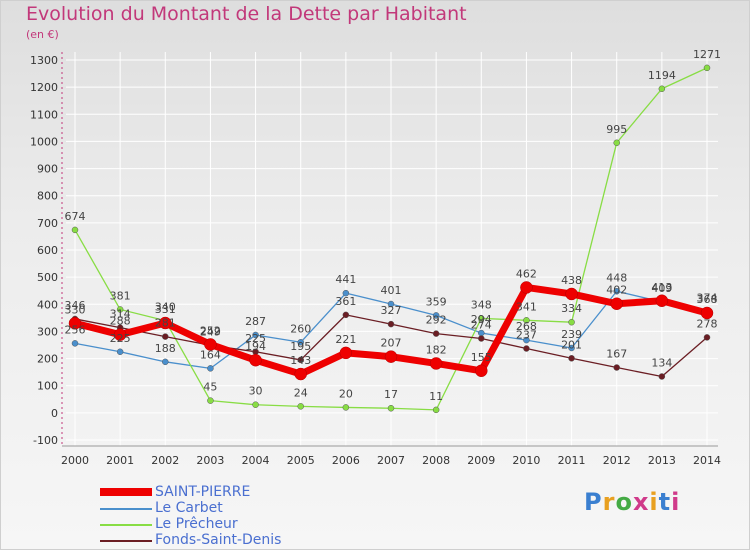  I want to click on data-label: 155, so click(481, 357).